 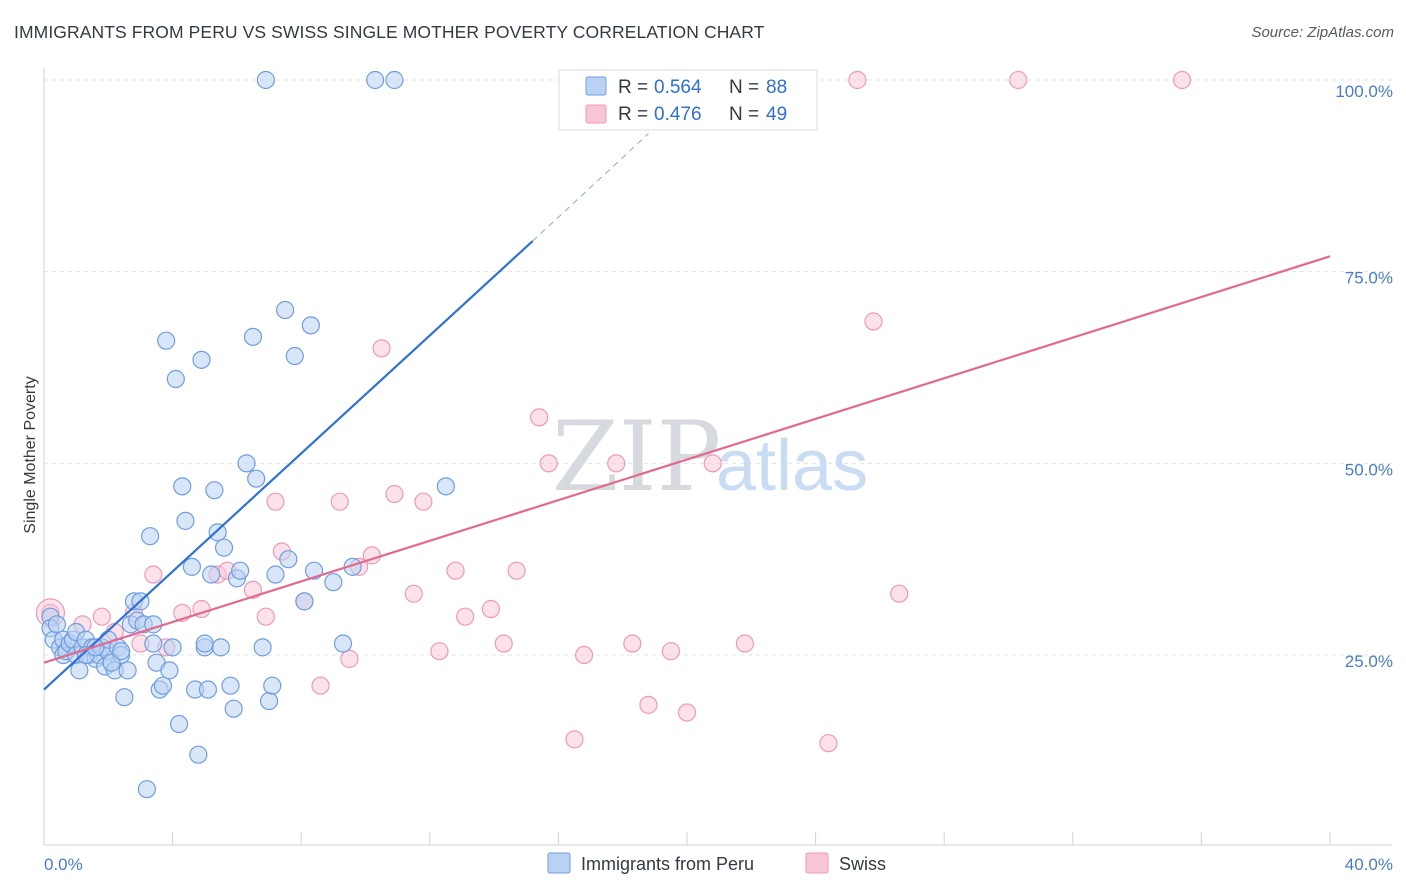 I want to click on legend-swatch-pink, so click(x=596, y=114).